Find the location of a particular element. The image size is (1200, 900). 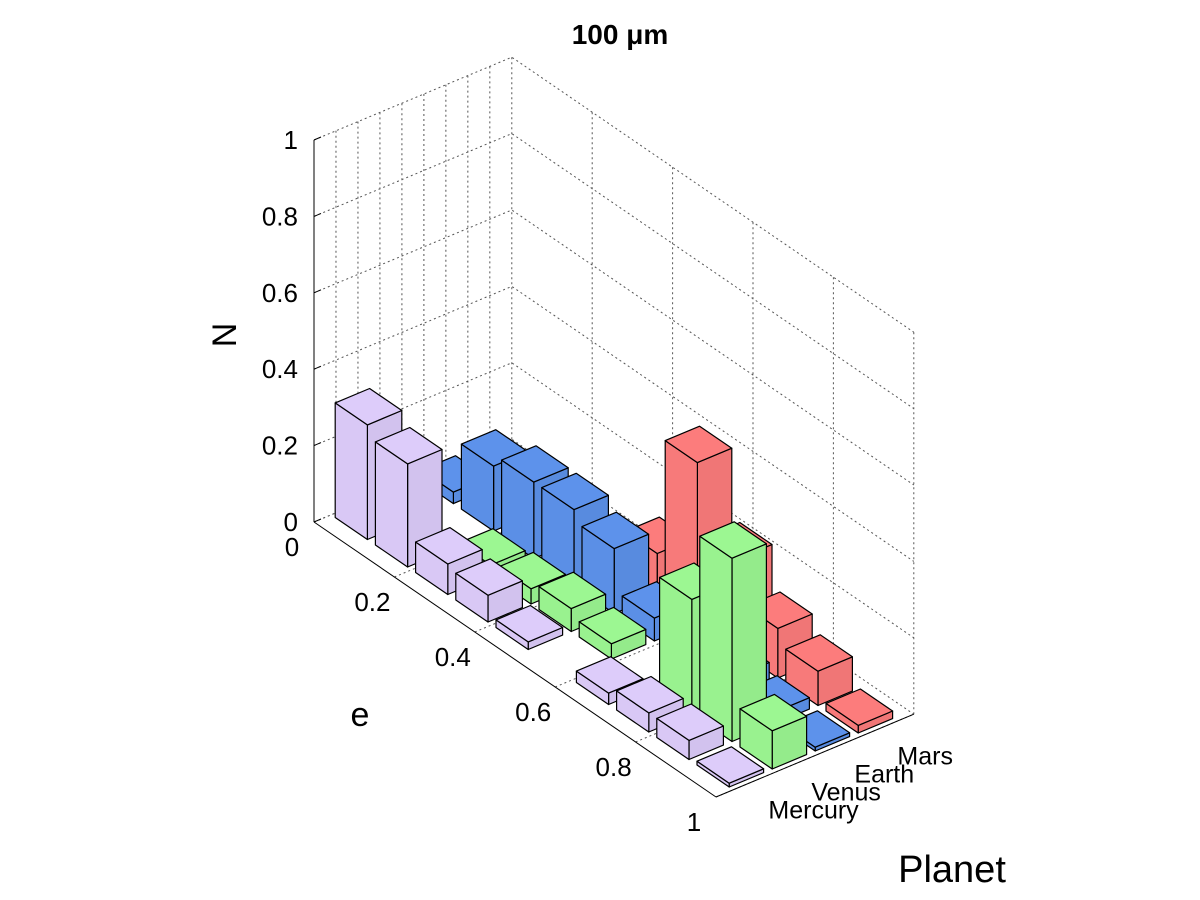

e-tick-label: 0.6 is located at coordinates (533, 712).